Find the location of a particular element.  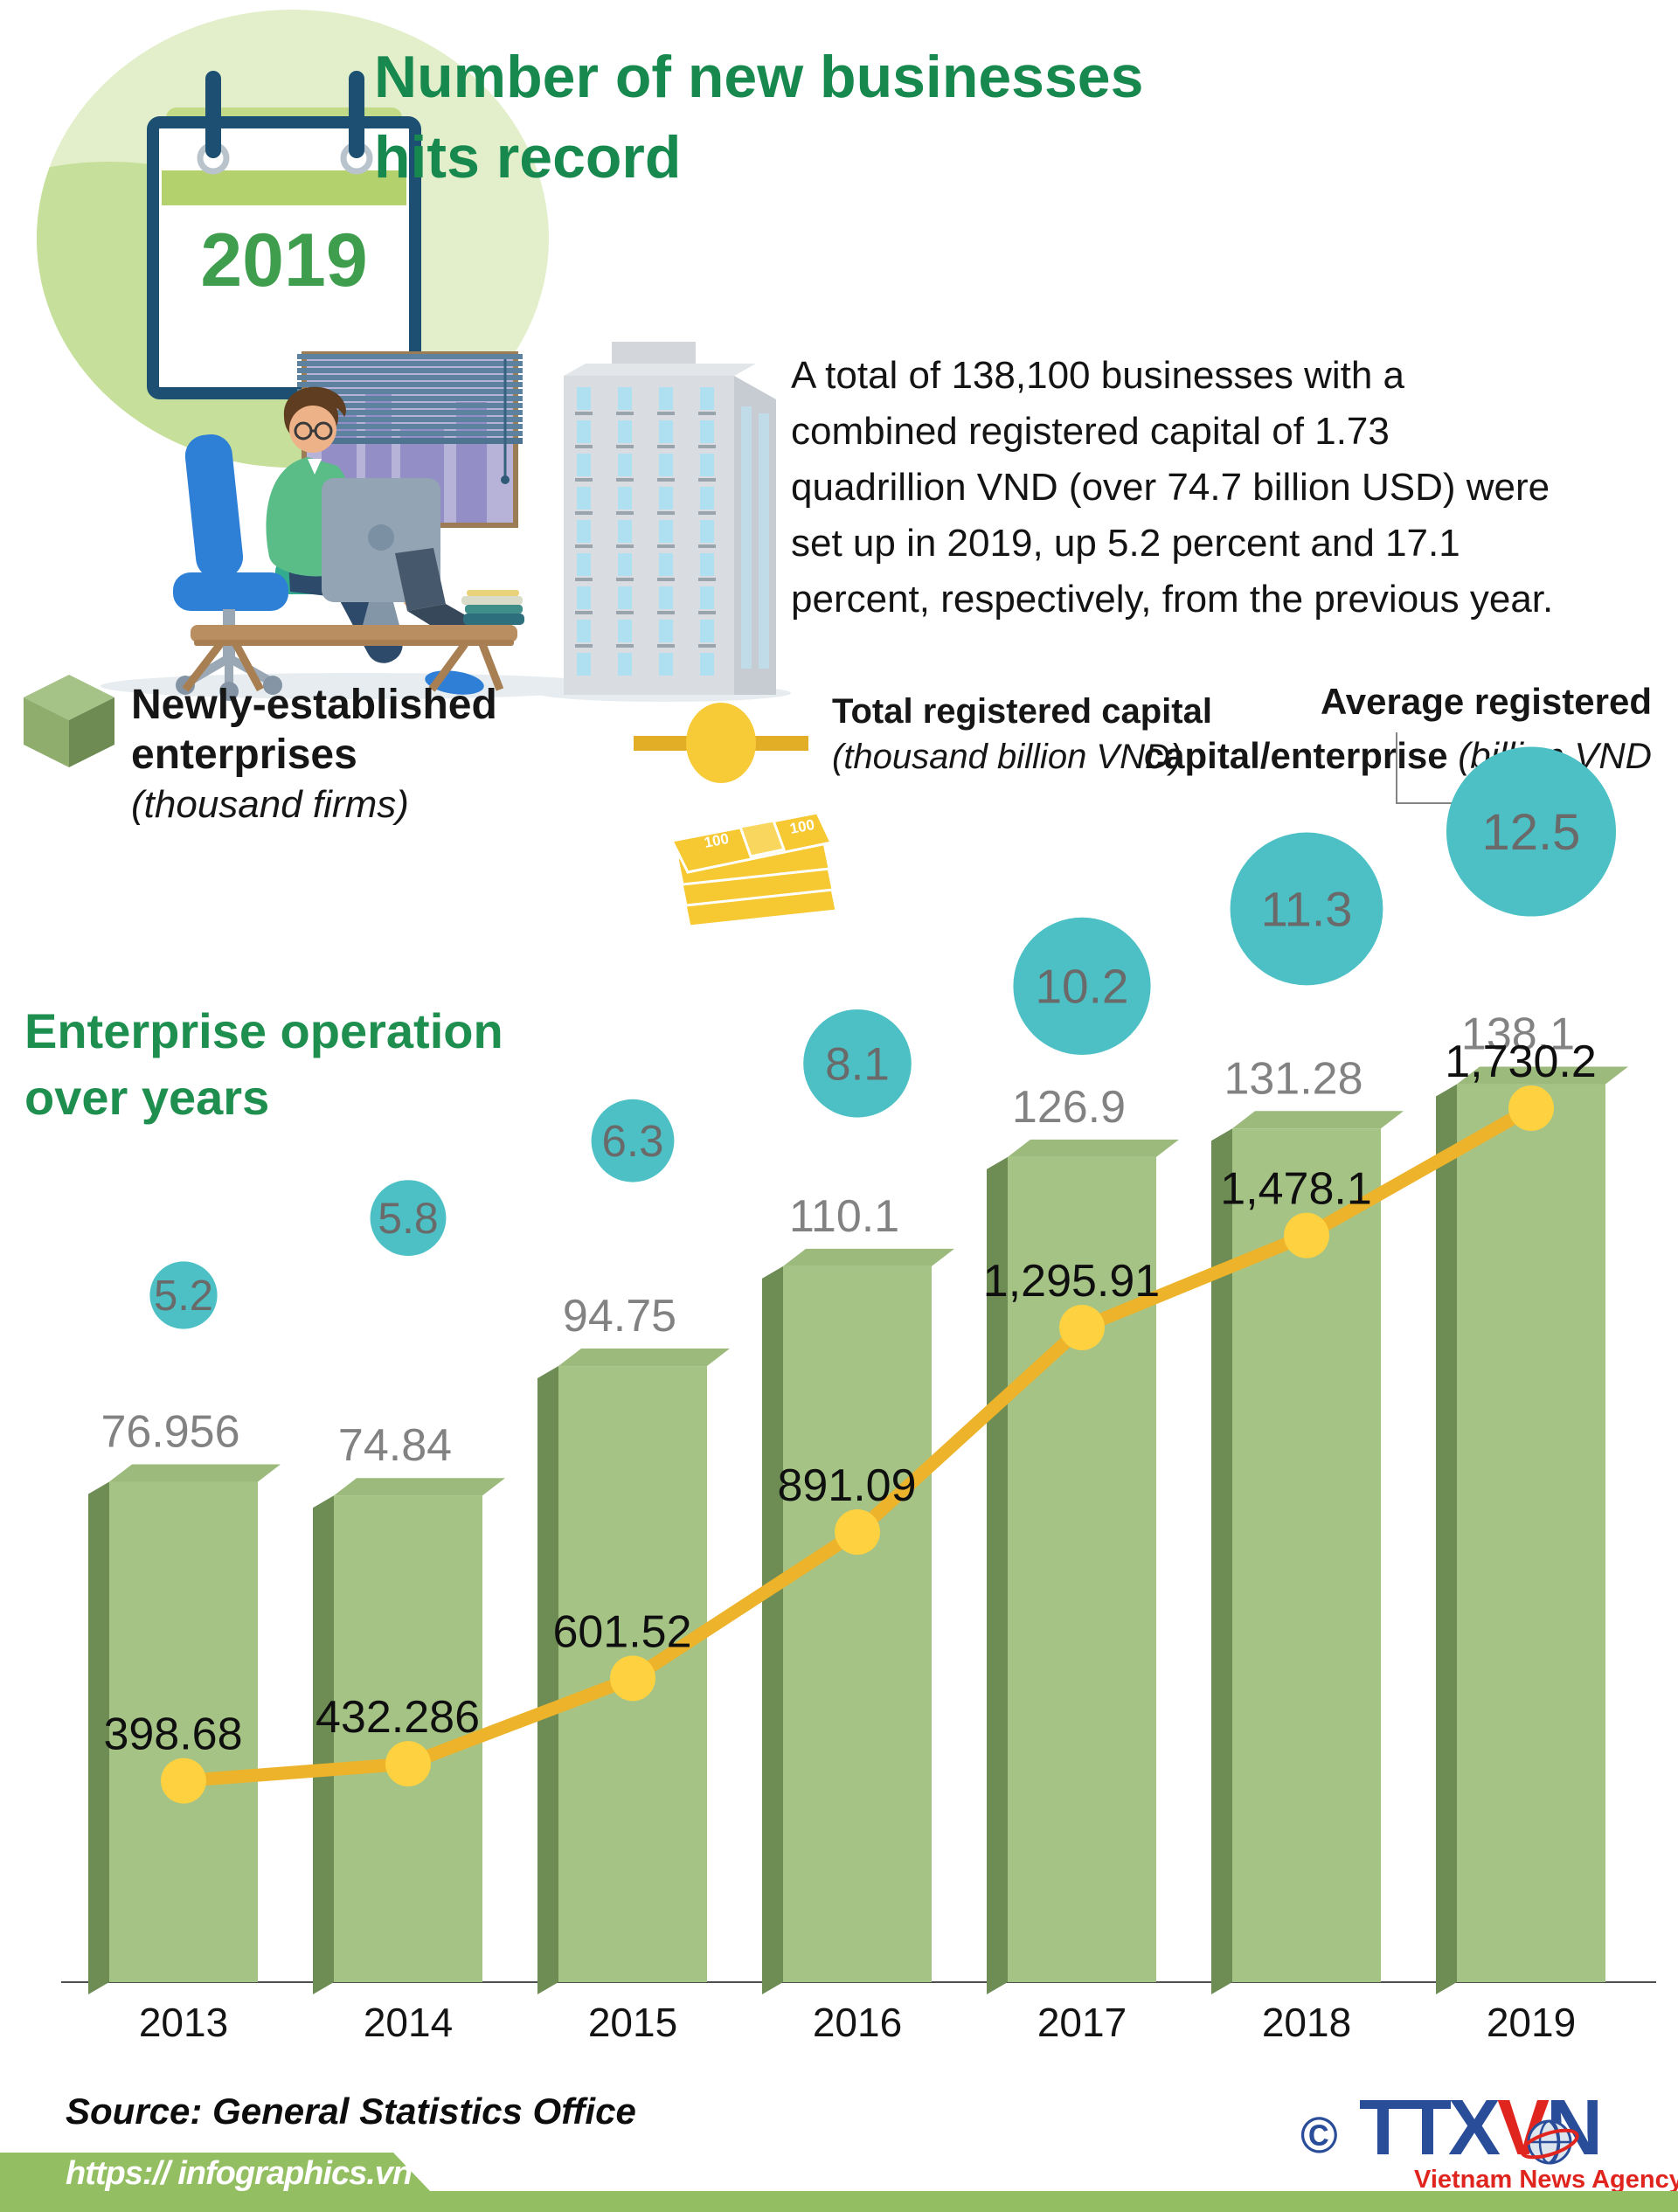

book-stack is located at coordinates (492, 607).